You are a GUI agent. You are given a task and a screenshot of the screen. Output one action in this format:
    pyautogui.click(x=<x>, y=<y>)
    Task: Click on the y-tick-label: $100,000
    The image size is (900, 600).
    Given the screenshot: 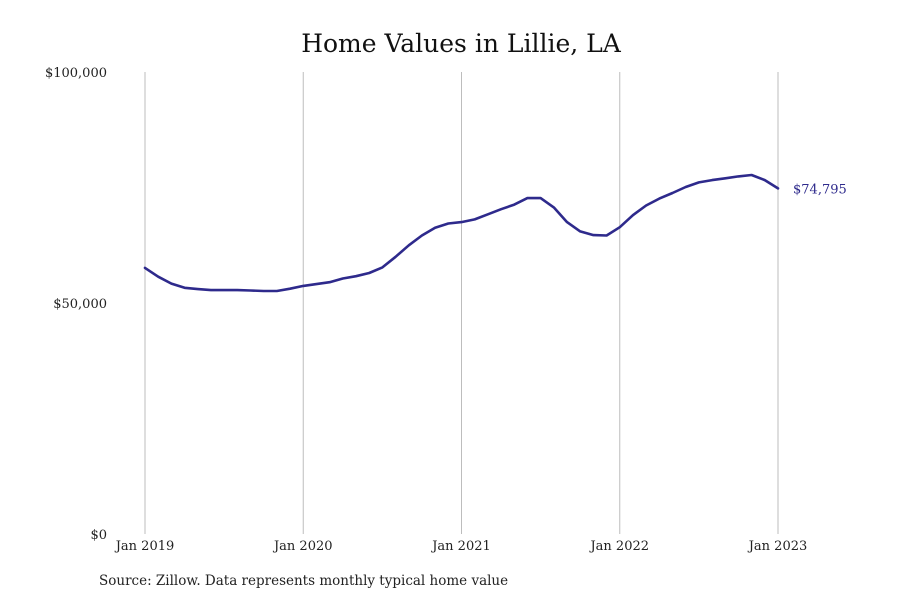 What is the action you would take?
    pyautogui.click(x=76, y=73)
    